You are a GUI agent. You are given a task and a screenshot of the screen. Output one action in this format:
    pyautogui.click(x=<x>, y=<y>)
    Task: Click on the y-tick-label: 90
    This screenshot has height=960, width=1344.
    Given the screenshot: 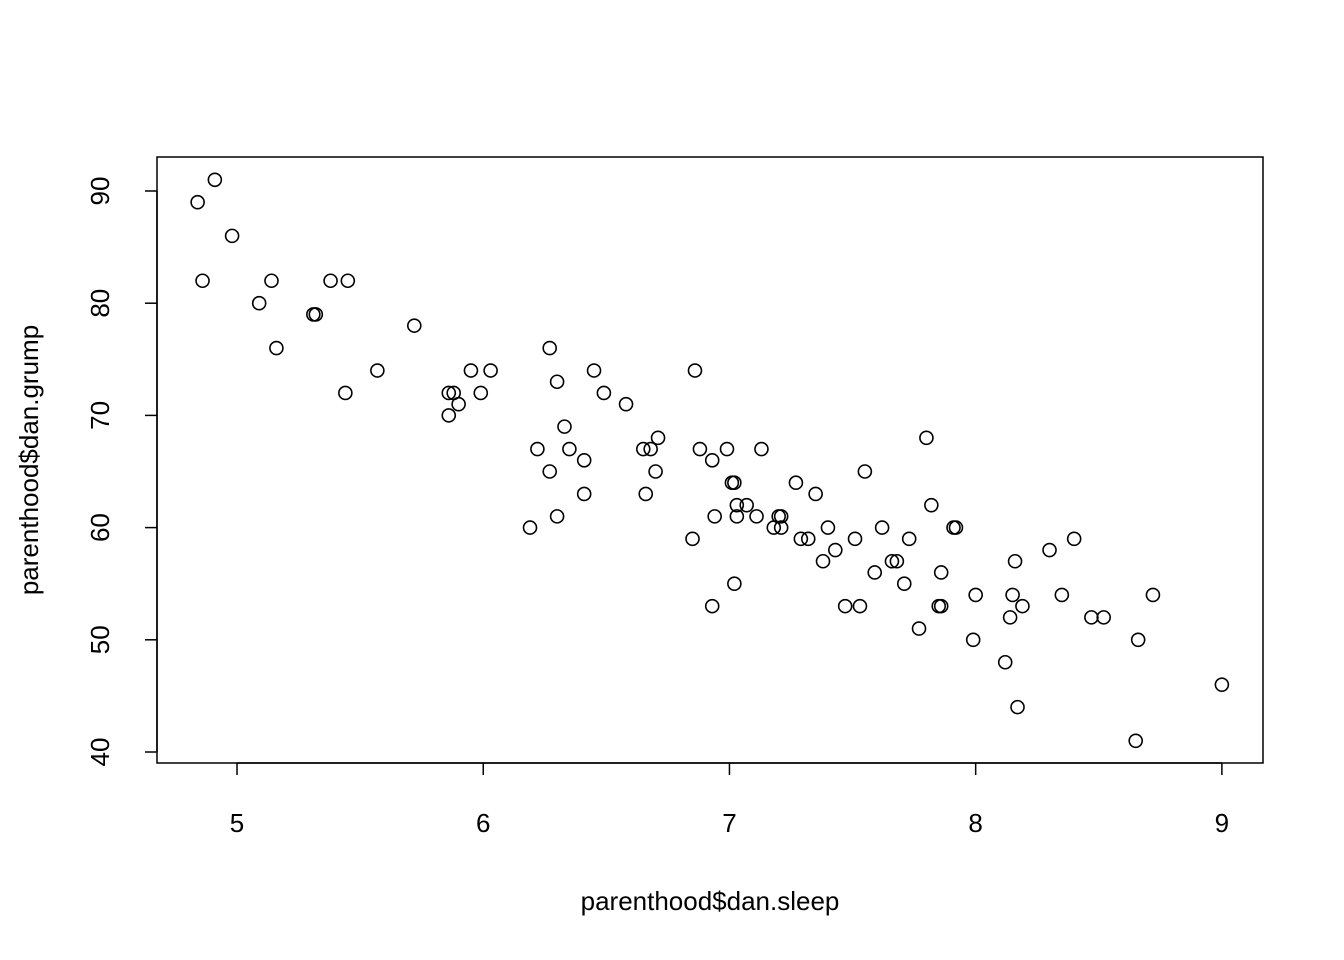 What is the action you would take?
    pyautogui.click(x=100, y=191)
    